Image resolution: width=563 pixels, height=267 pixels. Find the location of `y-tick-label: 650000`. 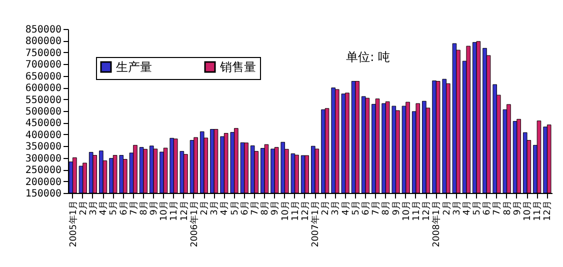

y-tick-label: 650000 is located at coordinates (43, 76).